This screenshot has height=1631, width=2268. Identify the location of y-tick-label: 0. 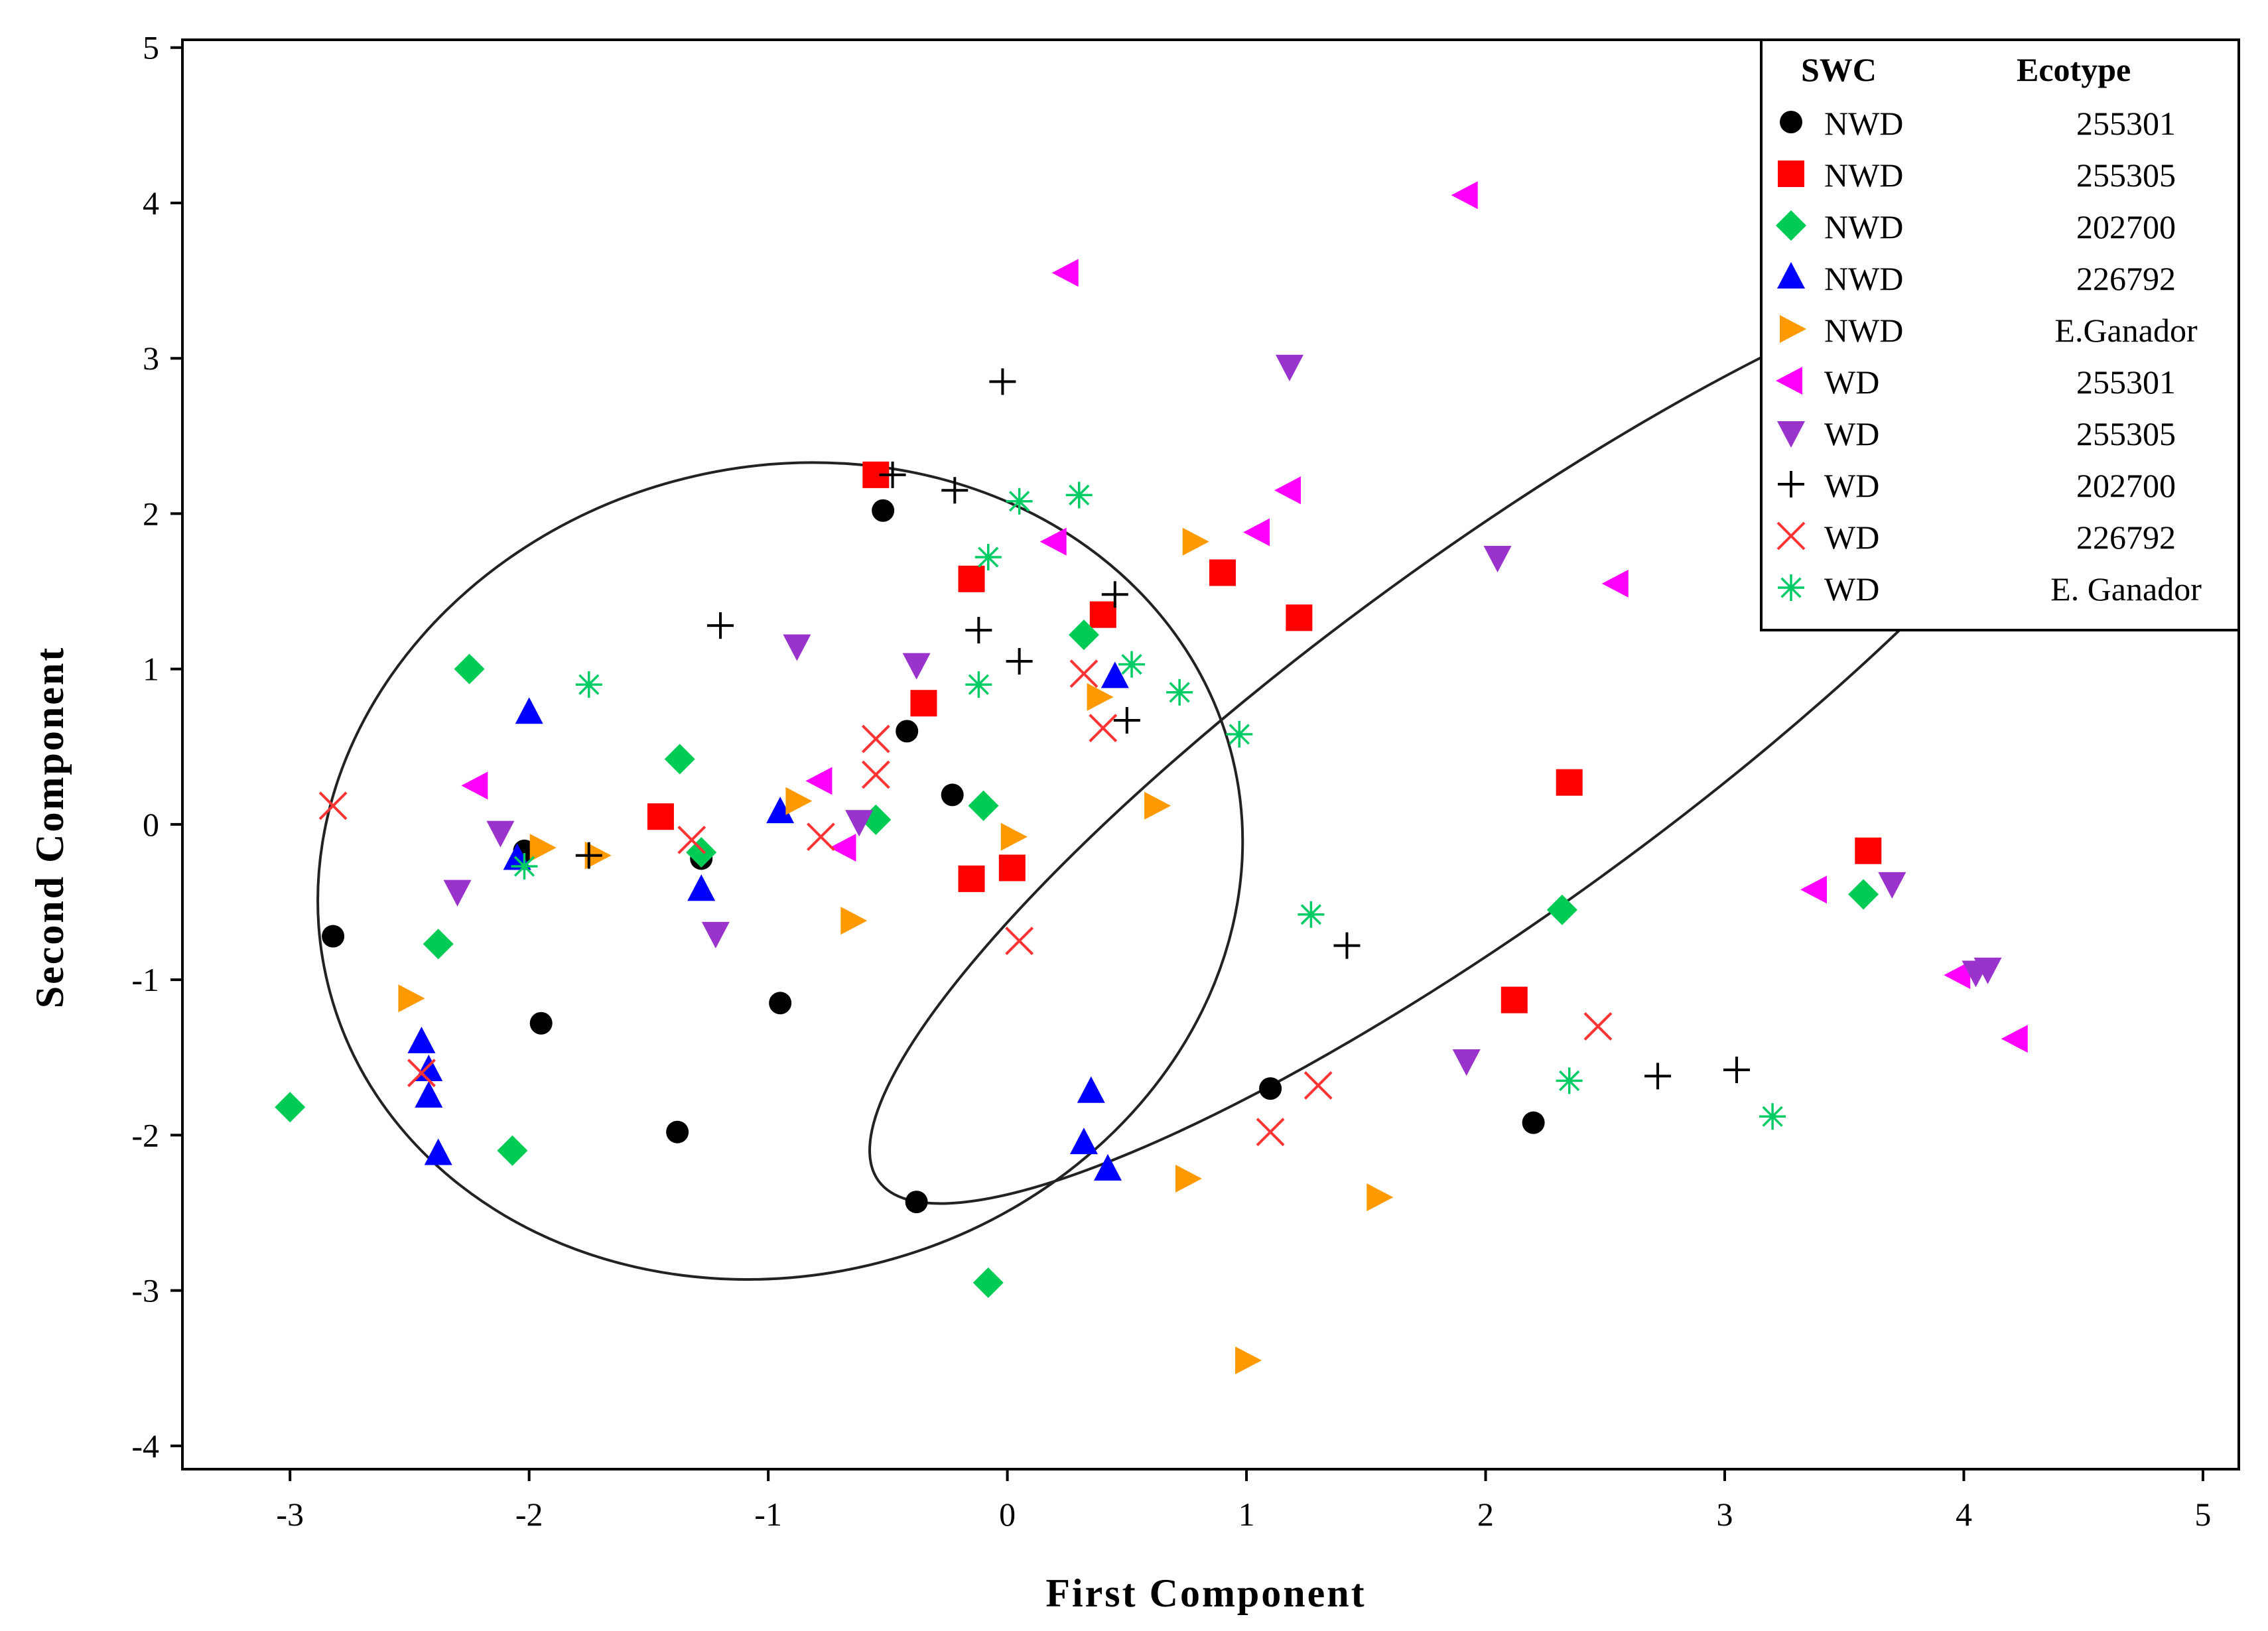
(151, 824).